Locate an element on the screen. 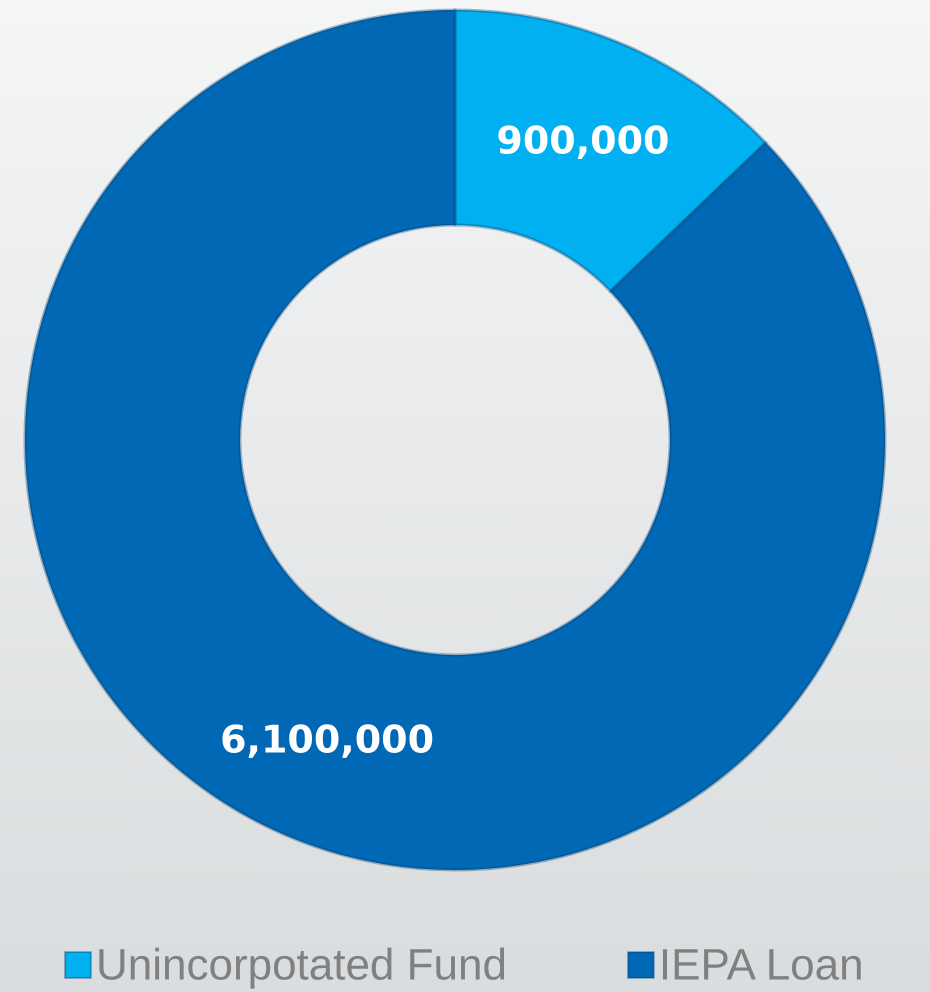 This screenshot has height=992, width=930. legend-label: IEPA Loan is located at coordinates (761, 965).